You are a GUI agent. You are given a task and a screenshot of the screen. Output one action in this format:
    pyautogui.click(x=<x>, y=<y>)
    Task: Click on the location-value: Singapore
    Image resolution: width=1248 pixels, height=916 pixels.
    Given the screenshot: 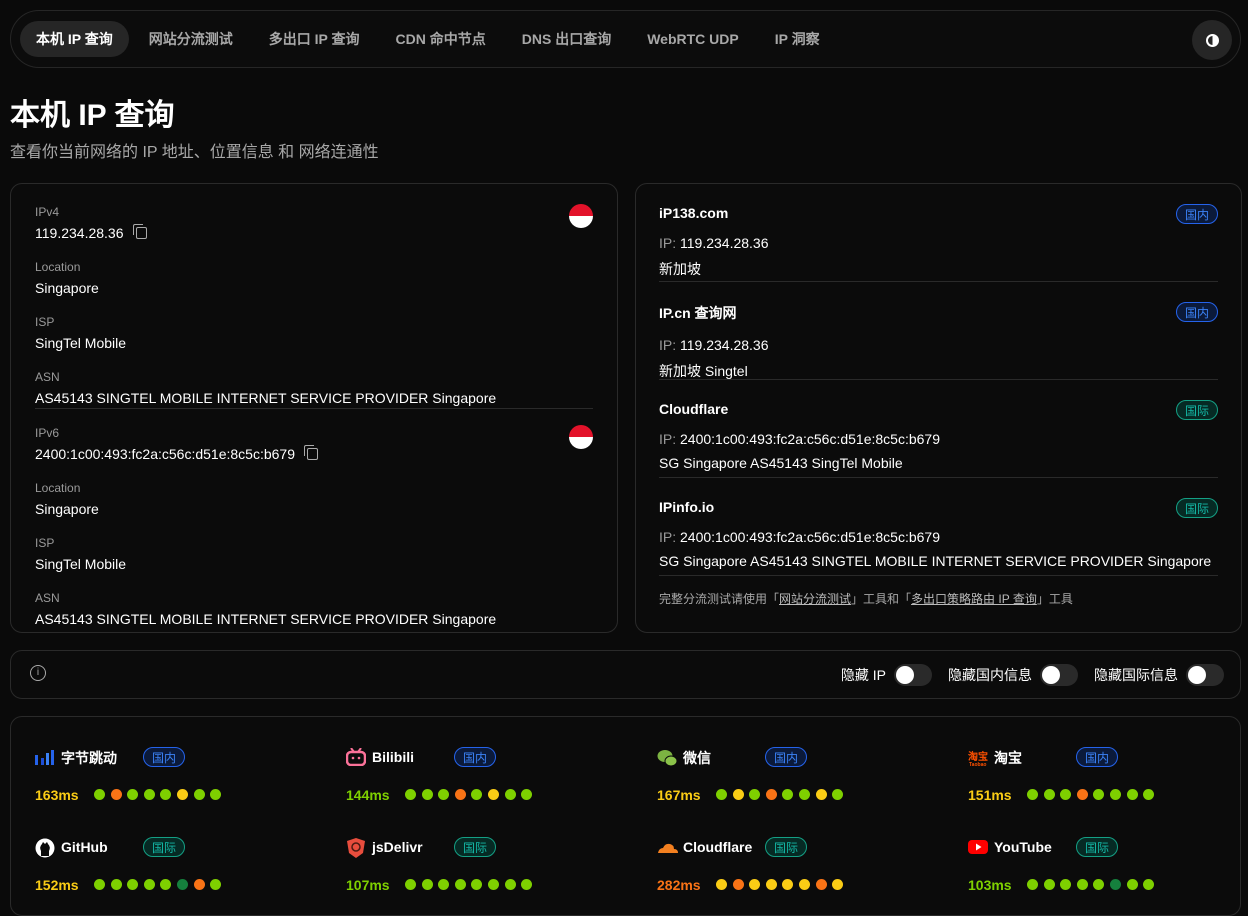 What is the action you would take?
    pyautogui.click(x=67, y=288)
    